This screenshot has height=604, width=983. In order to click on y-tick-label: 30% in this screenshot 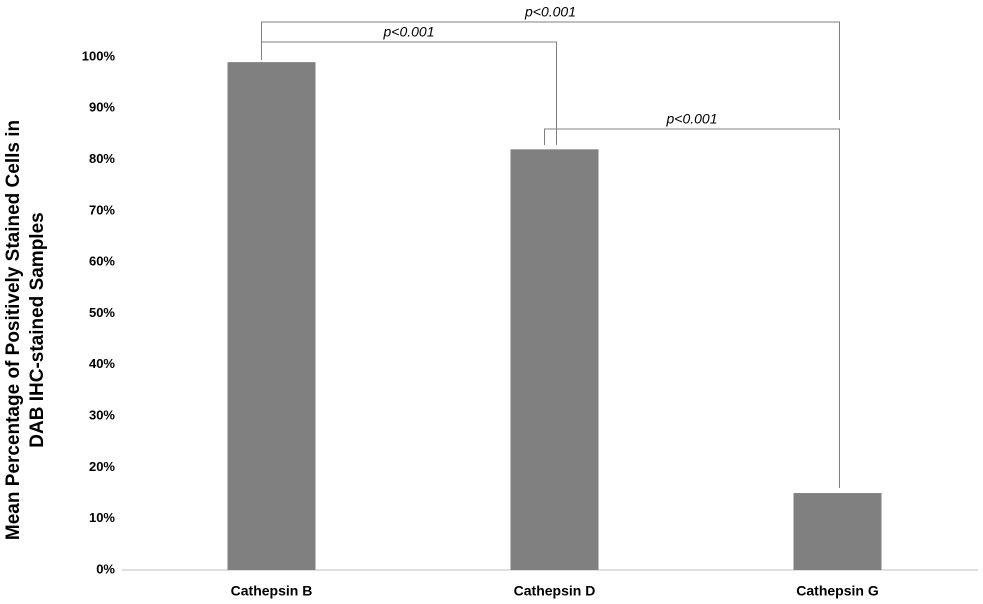, I will do `click(102, 415)`.